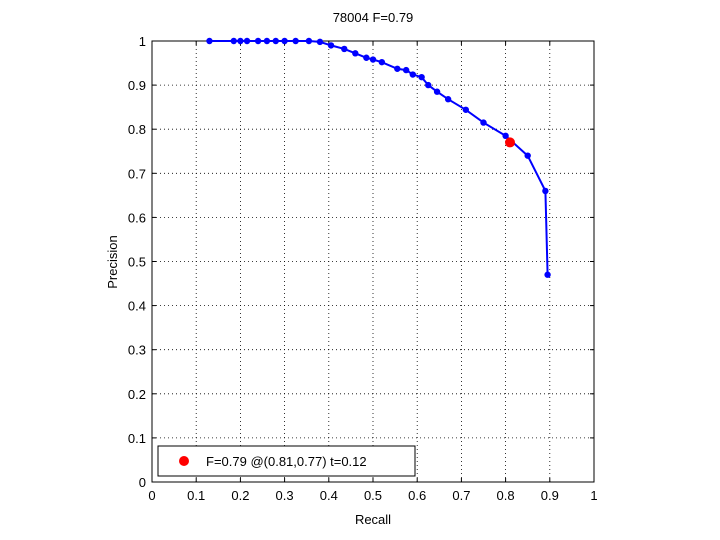  What do you see at coordinates (417, 495) in the screenshot?
I see `x-tick-label: 0.6` at bounding box center [417, 495].